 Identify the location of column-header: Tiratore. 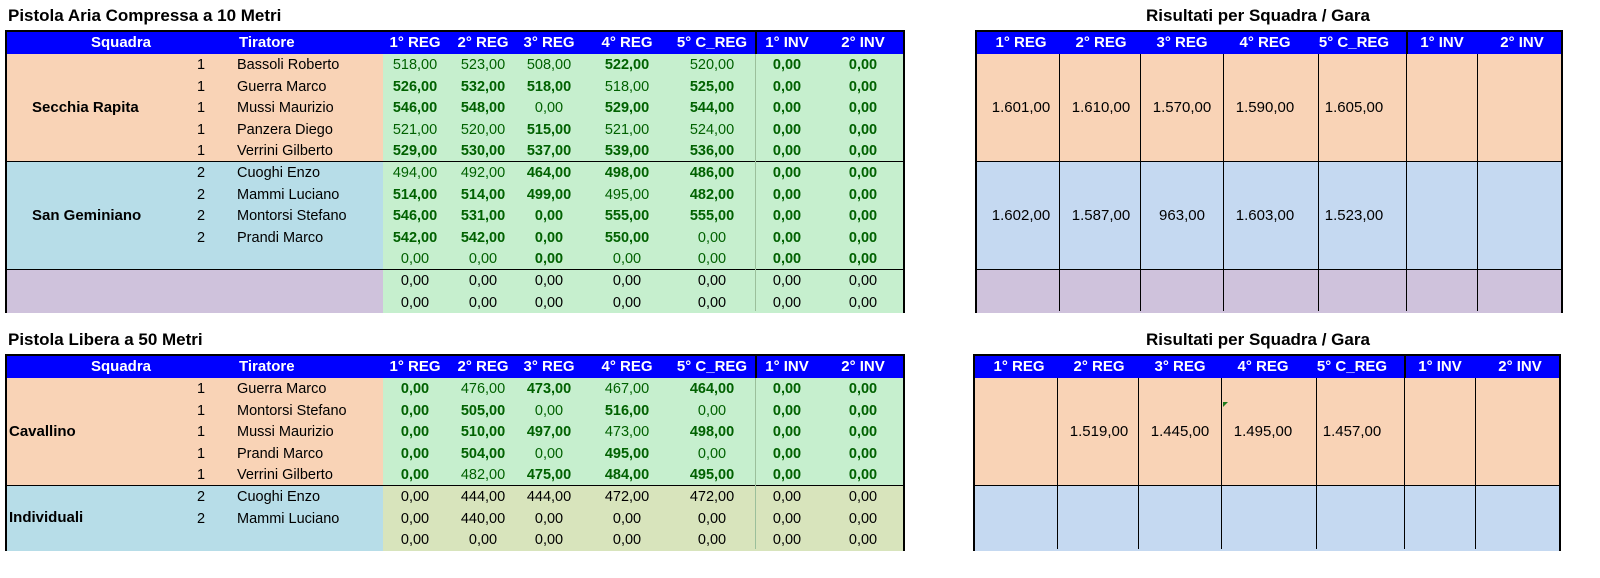
(267, 42).